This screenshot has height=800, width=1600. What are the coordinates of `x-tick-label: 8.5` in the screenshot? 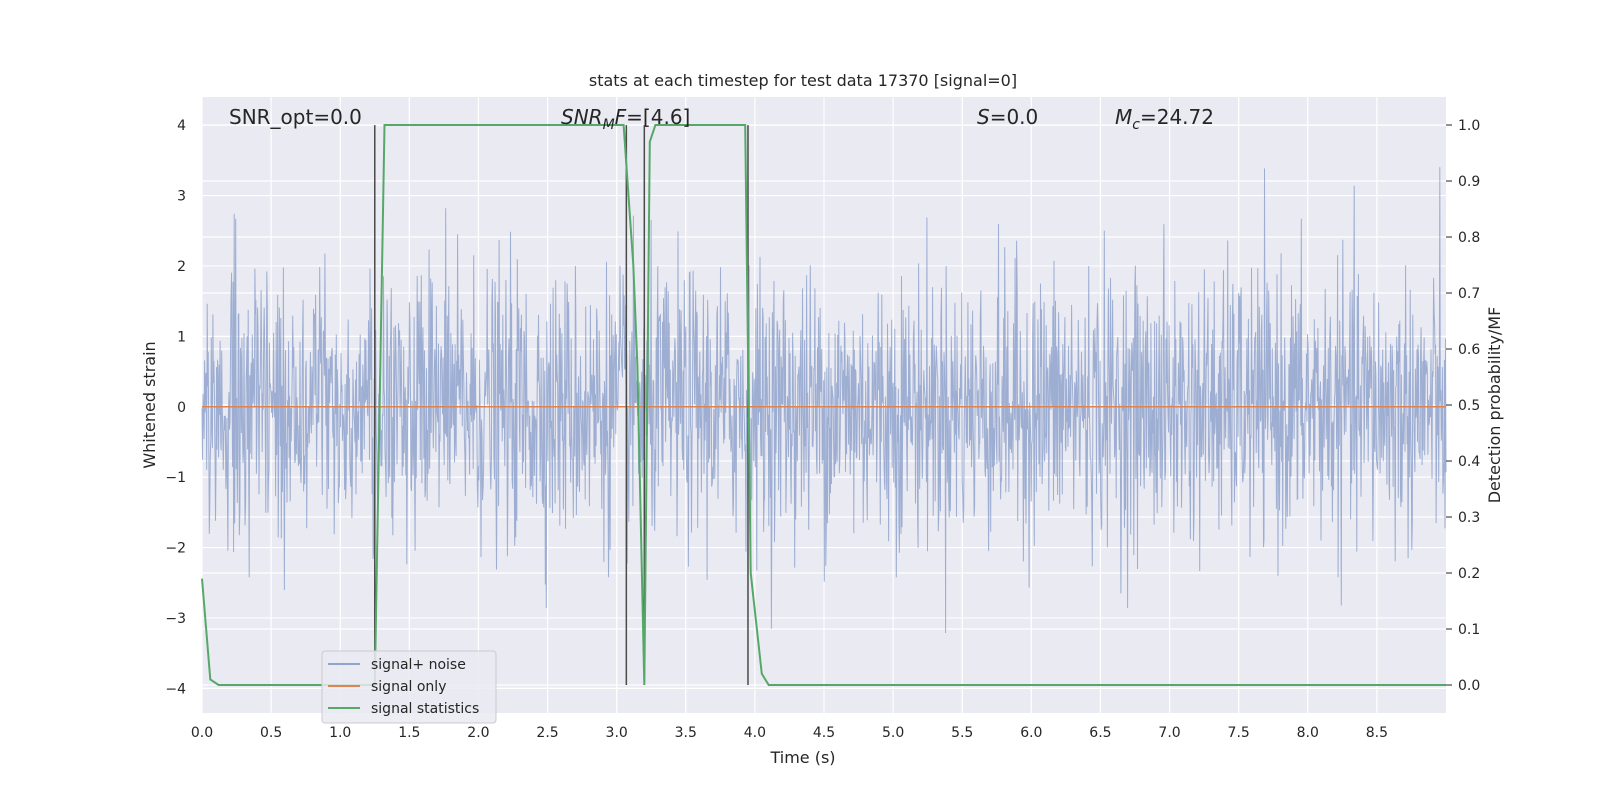 It's located at (1377, 733).